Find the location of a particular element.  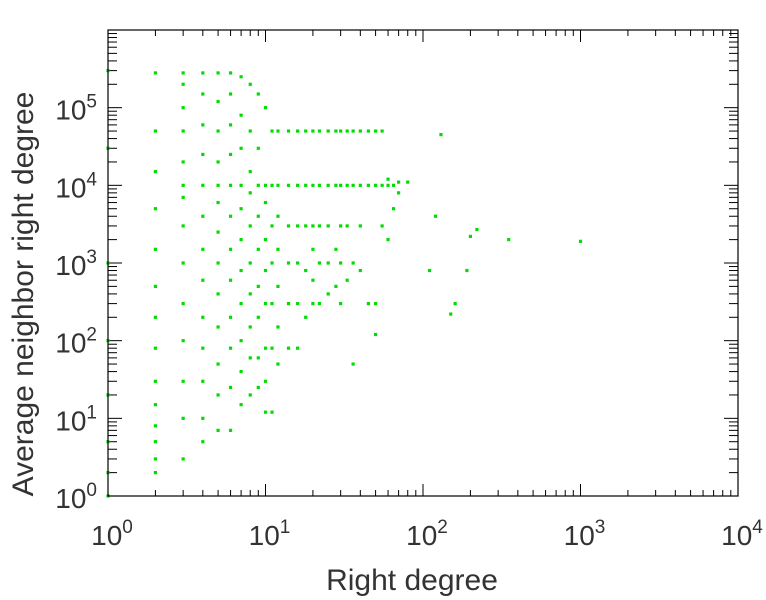

x-tick-labels: 10⁰ 10¹ 10² 10³ 10⁴ is located at coordinates (427, 534).